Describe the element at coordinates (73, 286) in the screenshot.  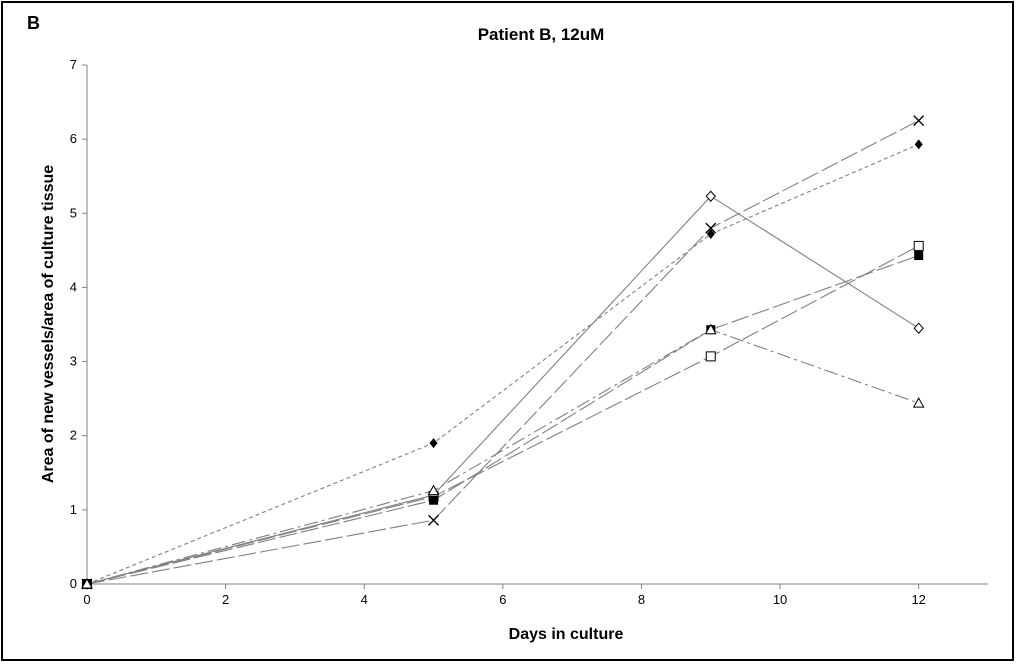
I see `y-tick-label: 4` at that location.